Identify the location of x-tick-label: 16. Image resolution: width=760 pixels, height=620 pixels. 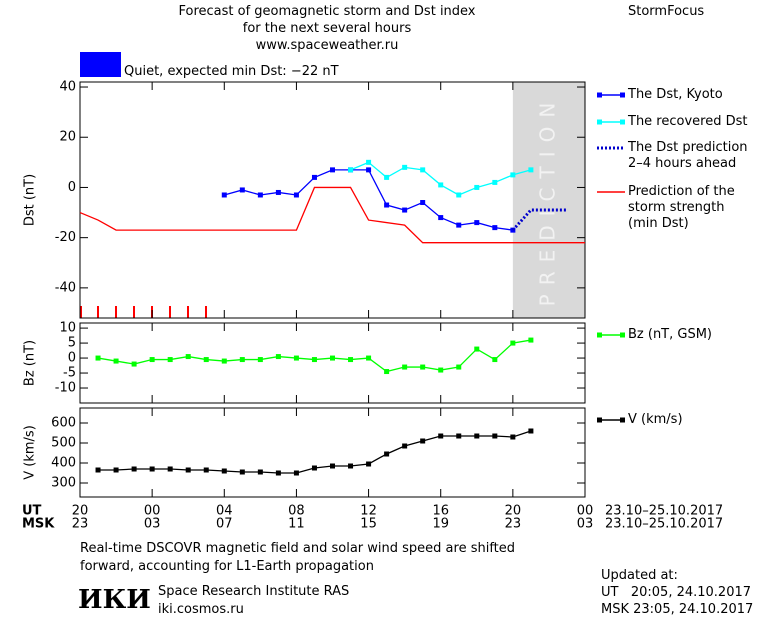
(440, 511).